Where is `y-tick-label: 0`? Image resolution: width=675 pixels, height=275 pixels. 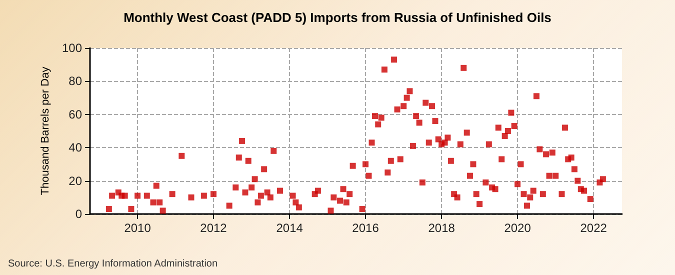 y-tick-label: 0 is located at coordinates (78, 214).